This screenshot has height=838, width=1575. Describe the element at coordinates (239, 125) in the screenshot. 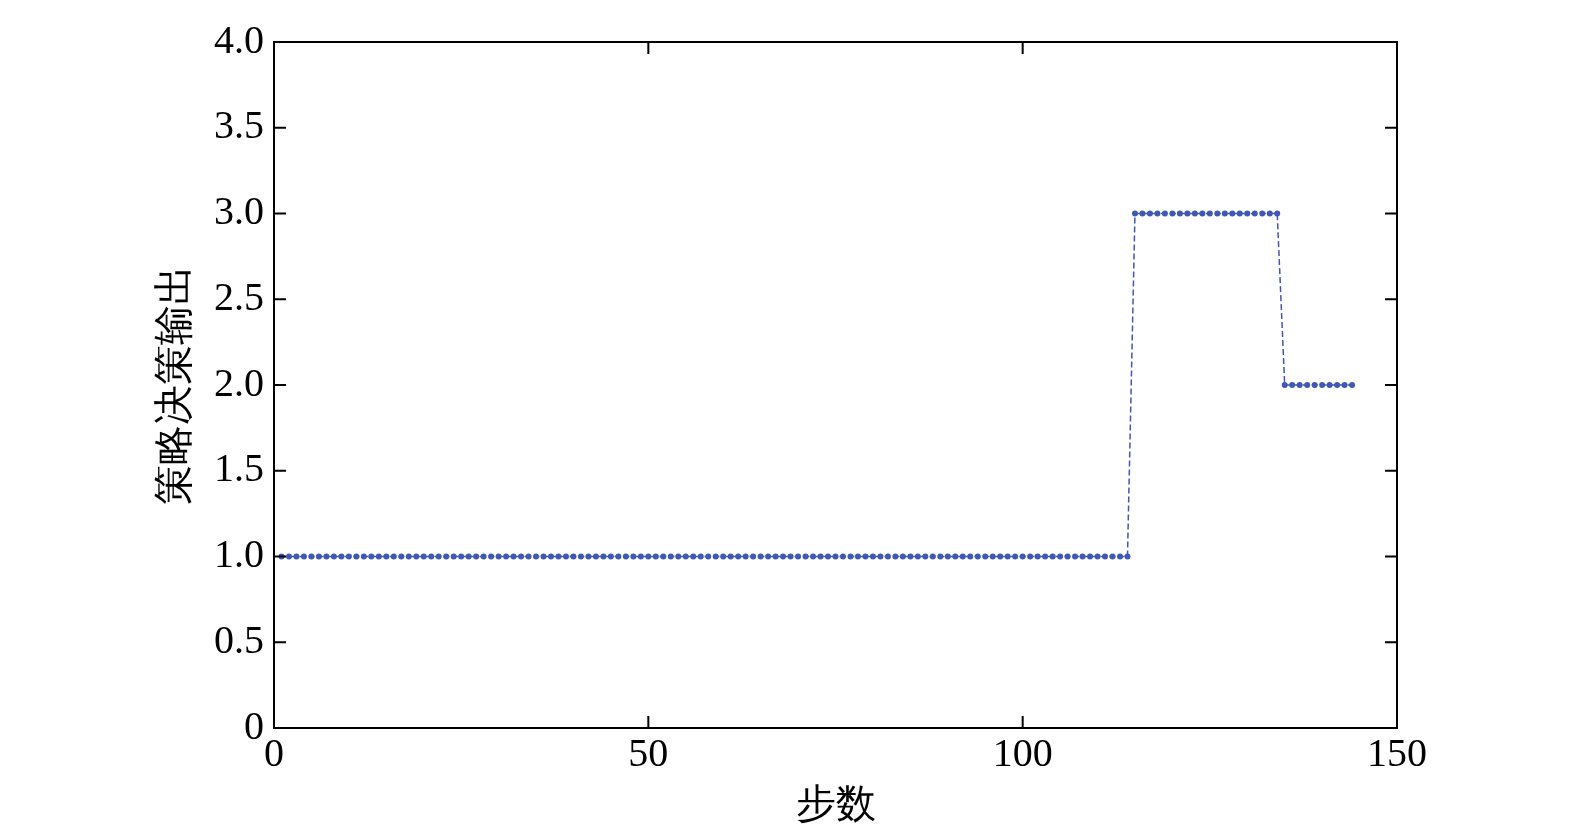

I see `y-tick-label: 3.5` at that location.